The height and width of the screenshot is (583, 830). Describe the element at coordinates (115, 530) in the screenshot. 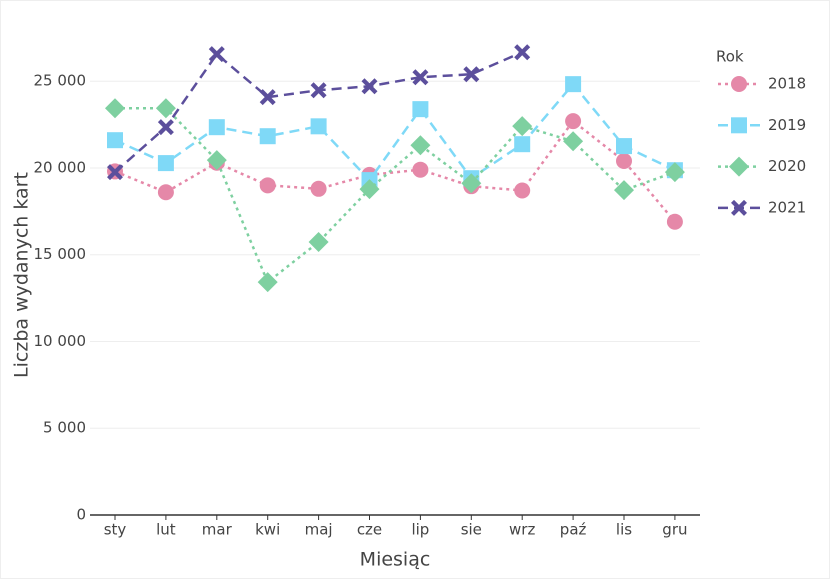

I see `x-tick-label: sty` at that location.